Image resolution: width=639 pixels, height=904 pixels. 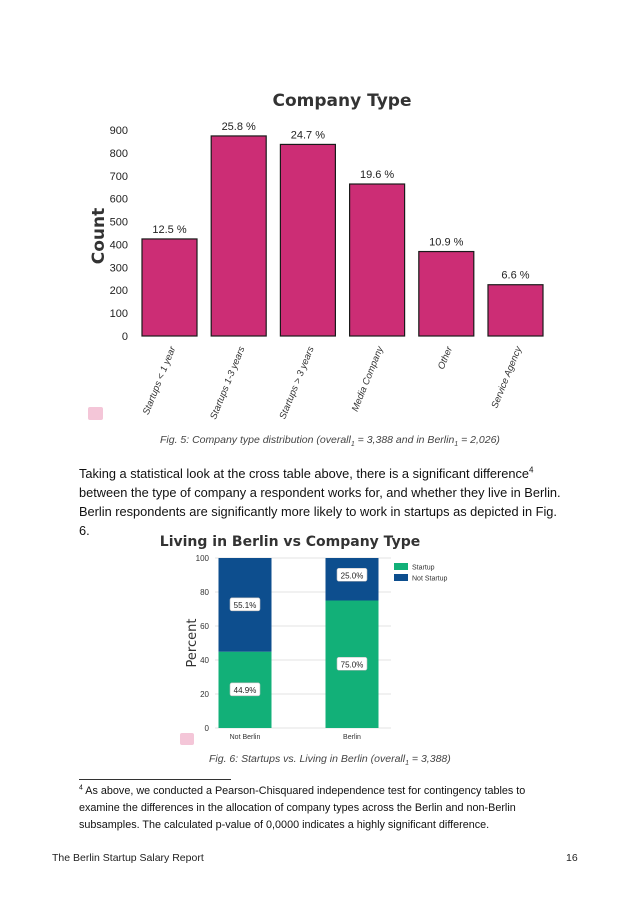 I want to click on x-tick-label: Media Company, so click(x=368, y=378).